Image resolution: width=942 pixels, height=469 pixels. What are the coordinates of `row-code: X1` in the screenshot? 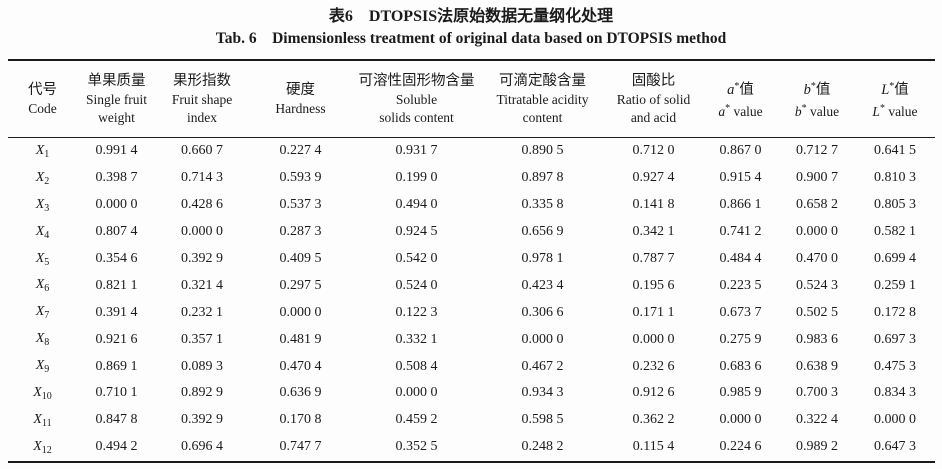 It's located at (42, 151).